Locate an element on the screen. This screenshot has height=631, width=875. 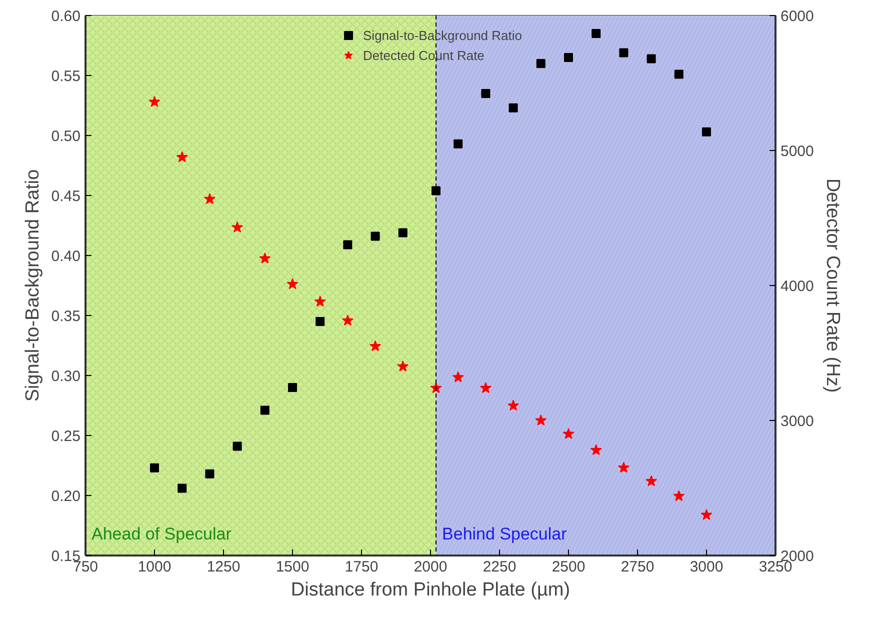
y-tick-label: 0.30 is located at coordinates (66, 376).